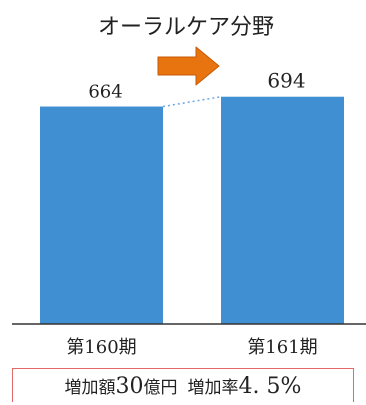  I want to click on data-label-1: 664, so click(105, 92).